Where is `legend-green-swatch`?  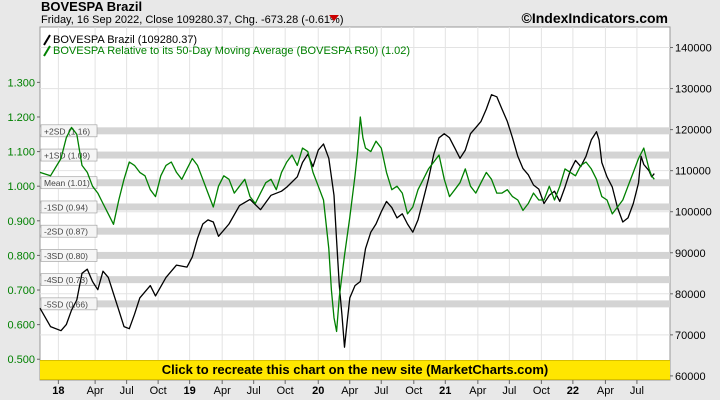 legend-green-swatch is located at coordinates (47, 51).